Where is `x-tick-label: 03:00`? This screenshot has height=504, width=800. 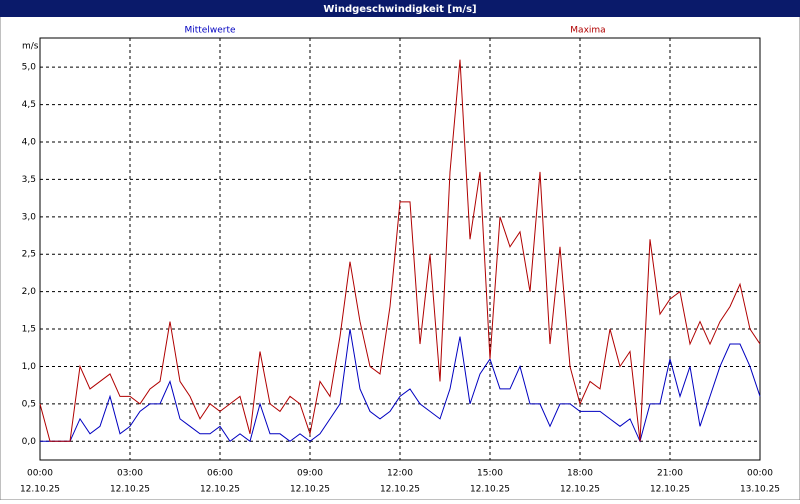
x-tick-label: 03:00 is located at coordinates (130, 474).